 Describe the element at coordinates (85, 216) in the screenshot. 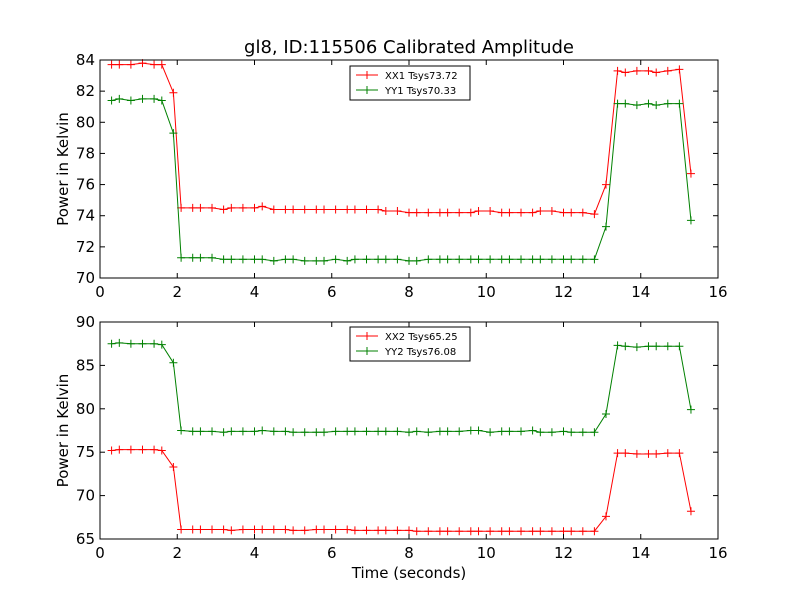

I see `y-tick-label: 74` at that location.